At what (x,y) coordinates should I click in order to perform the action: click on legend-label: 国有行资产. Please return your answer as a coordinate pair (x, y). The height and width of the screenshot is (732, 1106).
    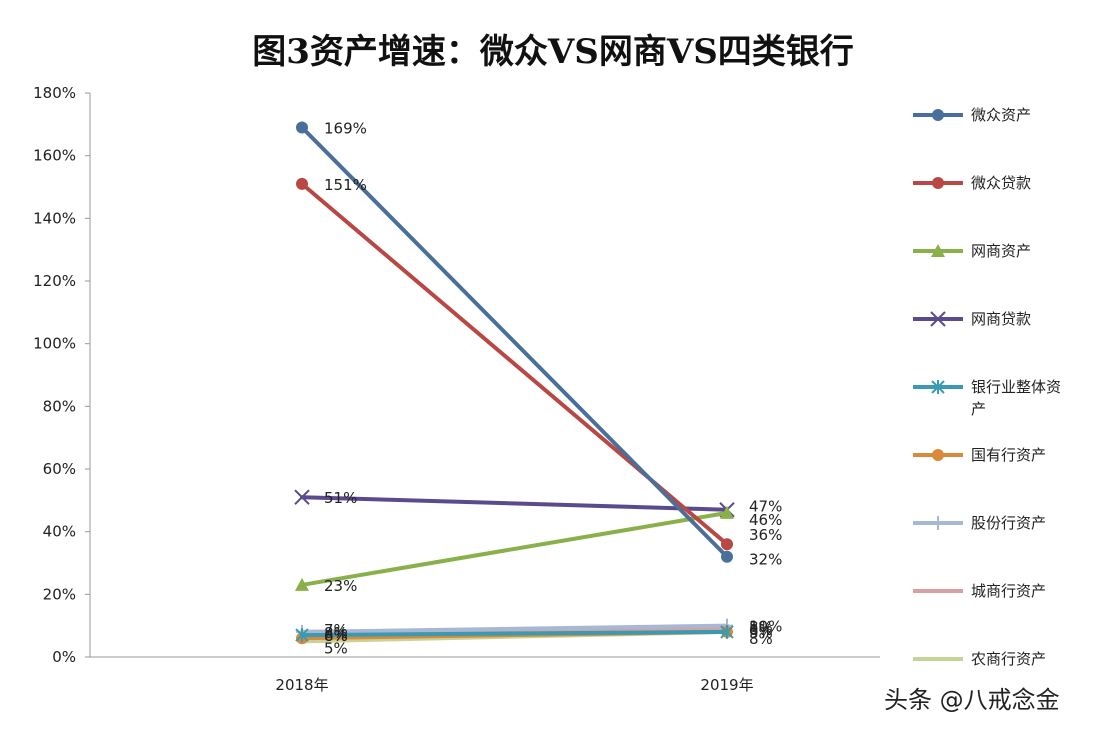
    Looking at the image, I should click on (1008, 455).